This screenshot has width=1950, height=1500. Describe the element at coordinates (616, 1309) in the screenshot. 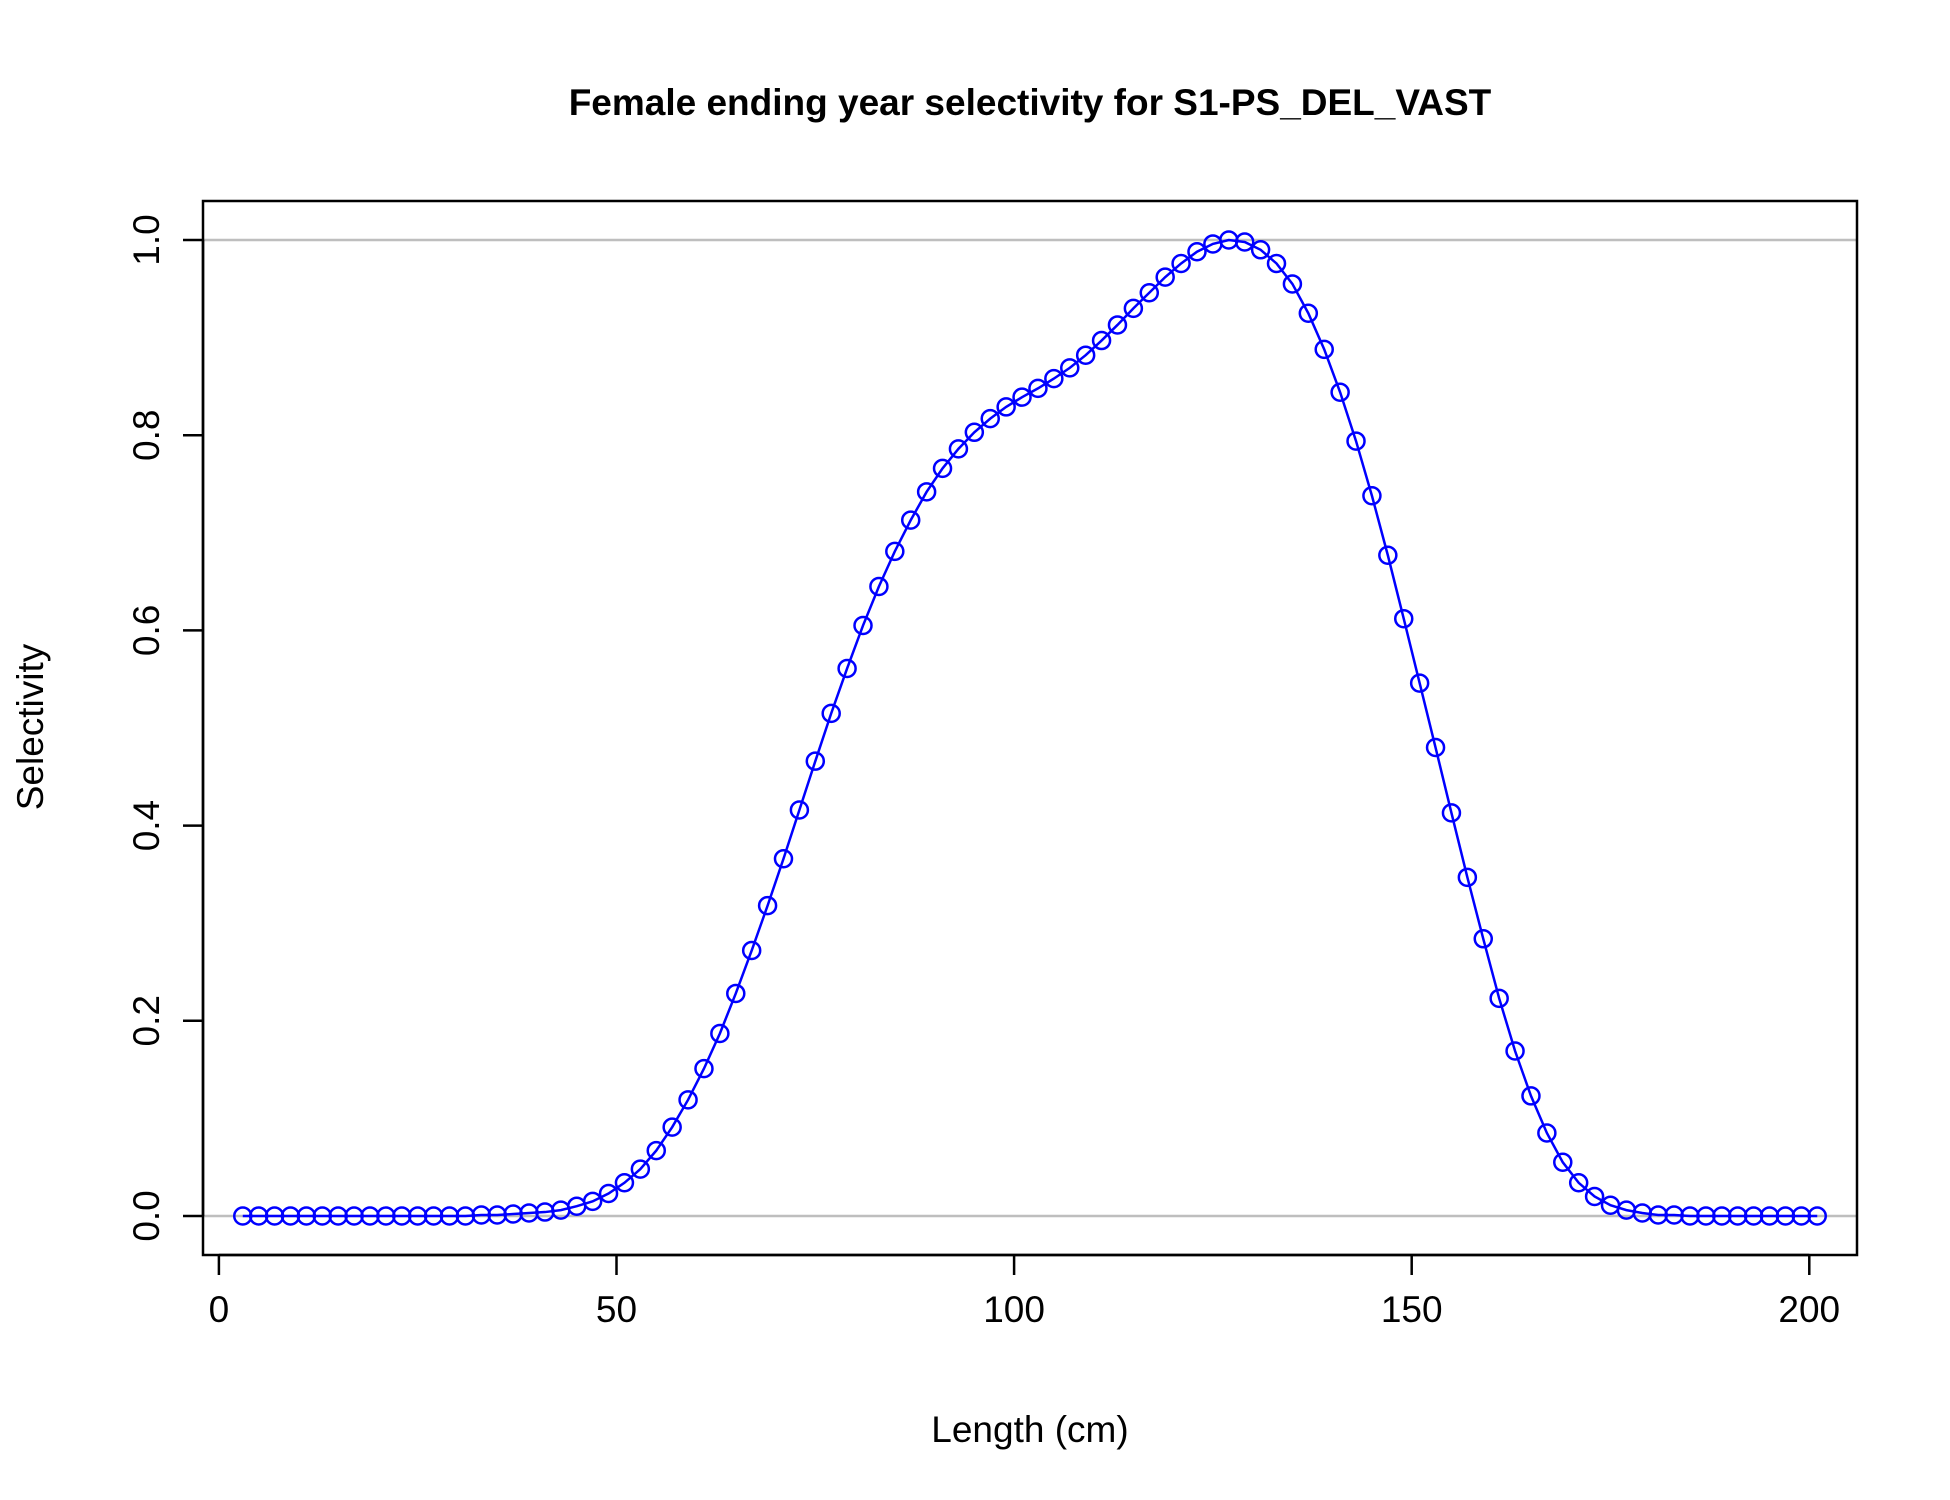

I see `x-tick-label-1: 50` at that location.